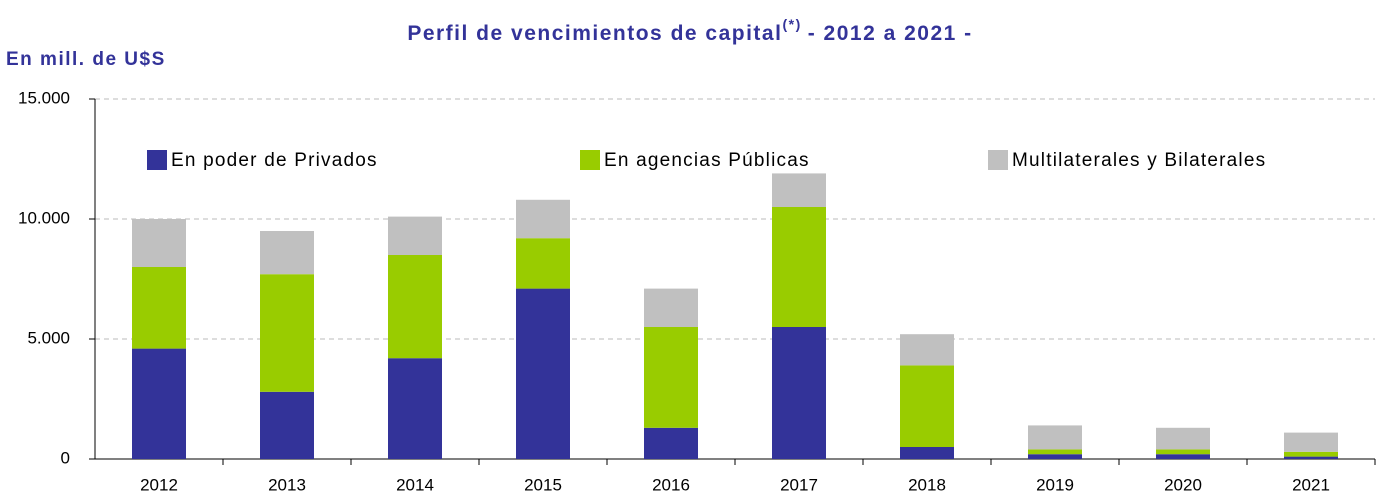  I want to click on x-tick-label: 2018, so click(927, 484).